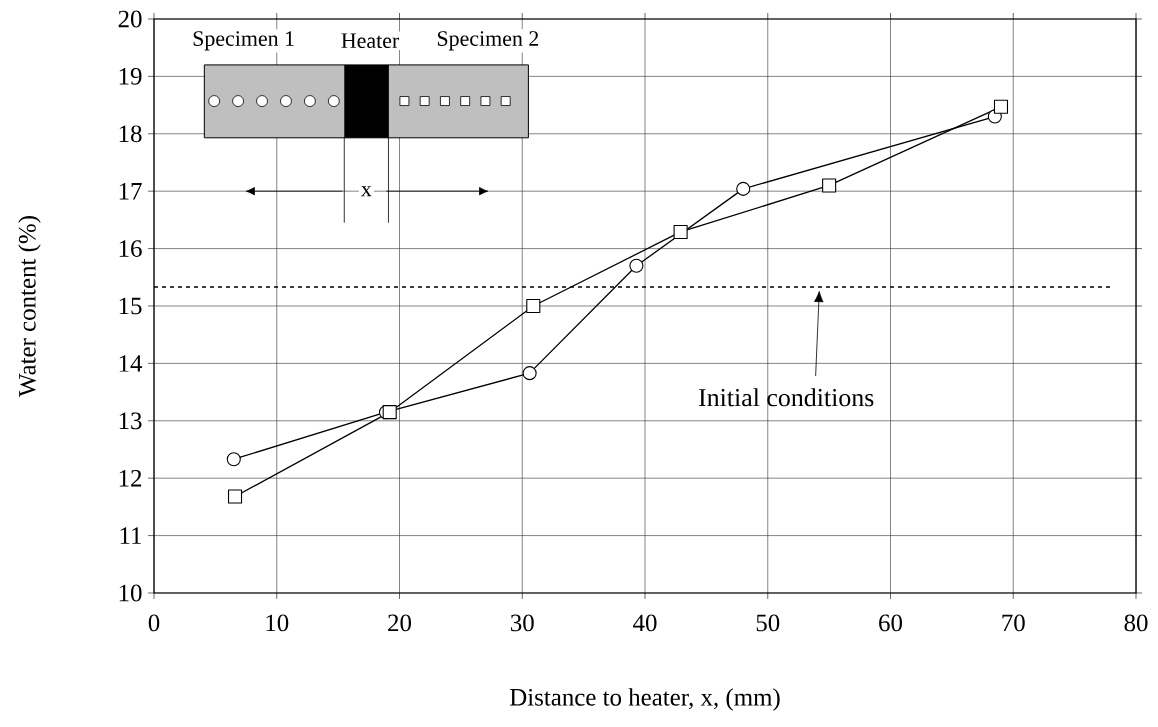 The image size is (1158, 727). I want to click on y-tick-label: 15, so click(130, 306).